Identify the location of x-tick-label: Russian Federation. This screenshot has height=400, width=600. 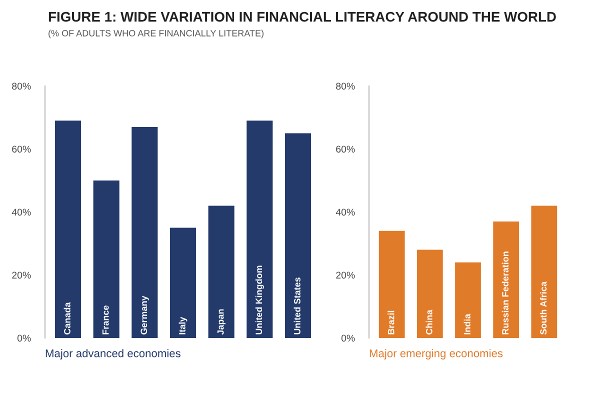
(505, 293).